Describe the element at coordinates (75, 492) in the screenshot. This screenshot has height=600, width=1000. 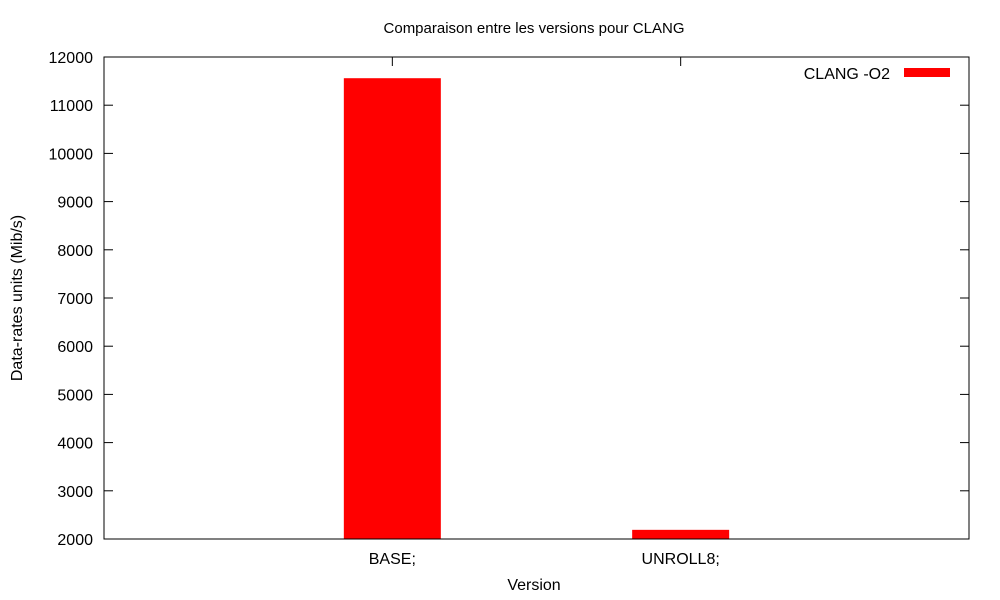
I see `y-tick-label: 3000` at that location.